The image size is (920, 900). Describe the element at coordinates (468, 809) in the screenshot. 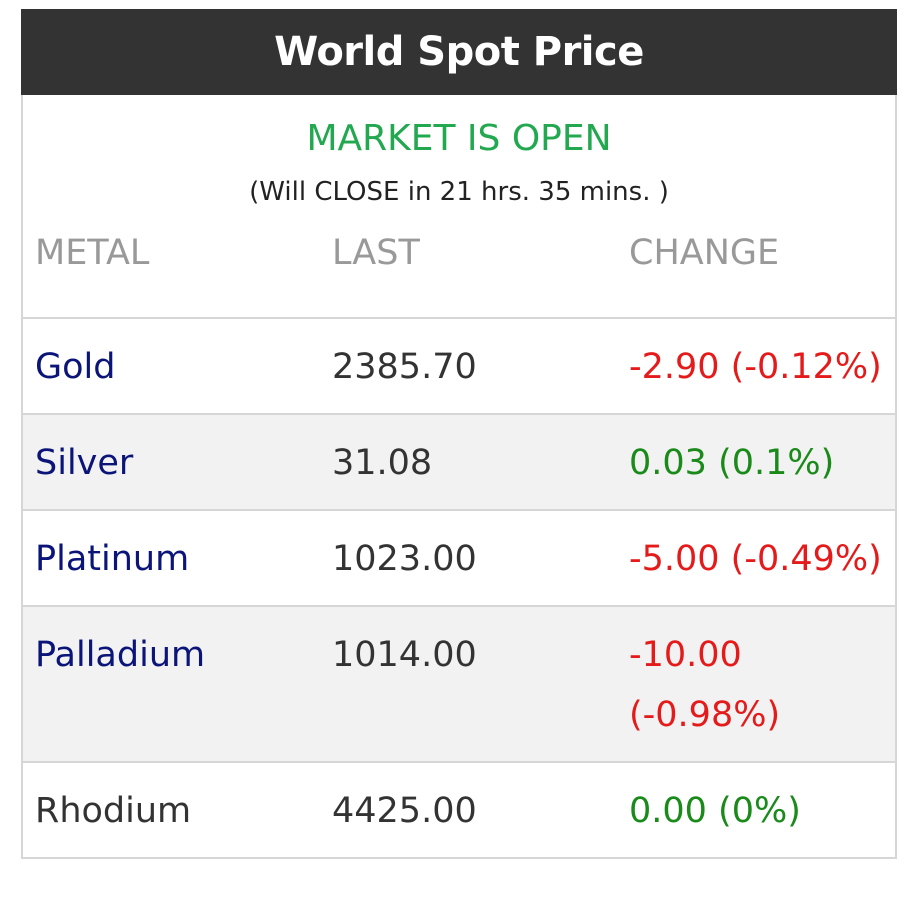

I see `last-price-cell: 4425.00` at that location.